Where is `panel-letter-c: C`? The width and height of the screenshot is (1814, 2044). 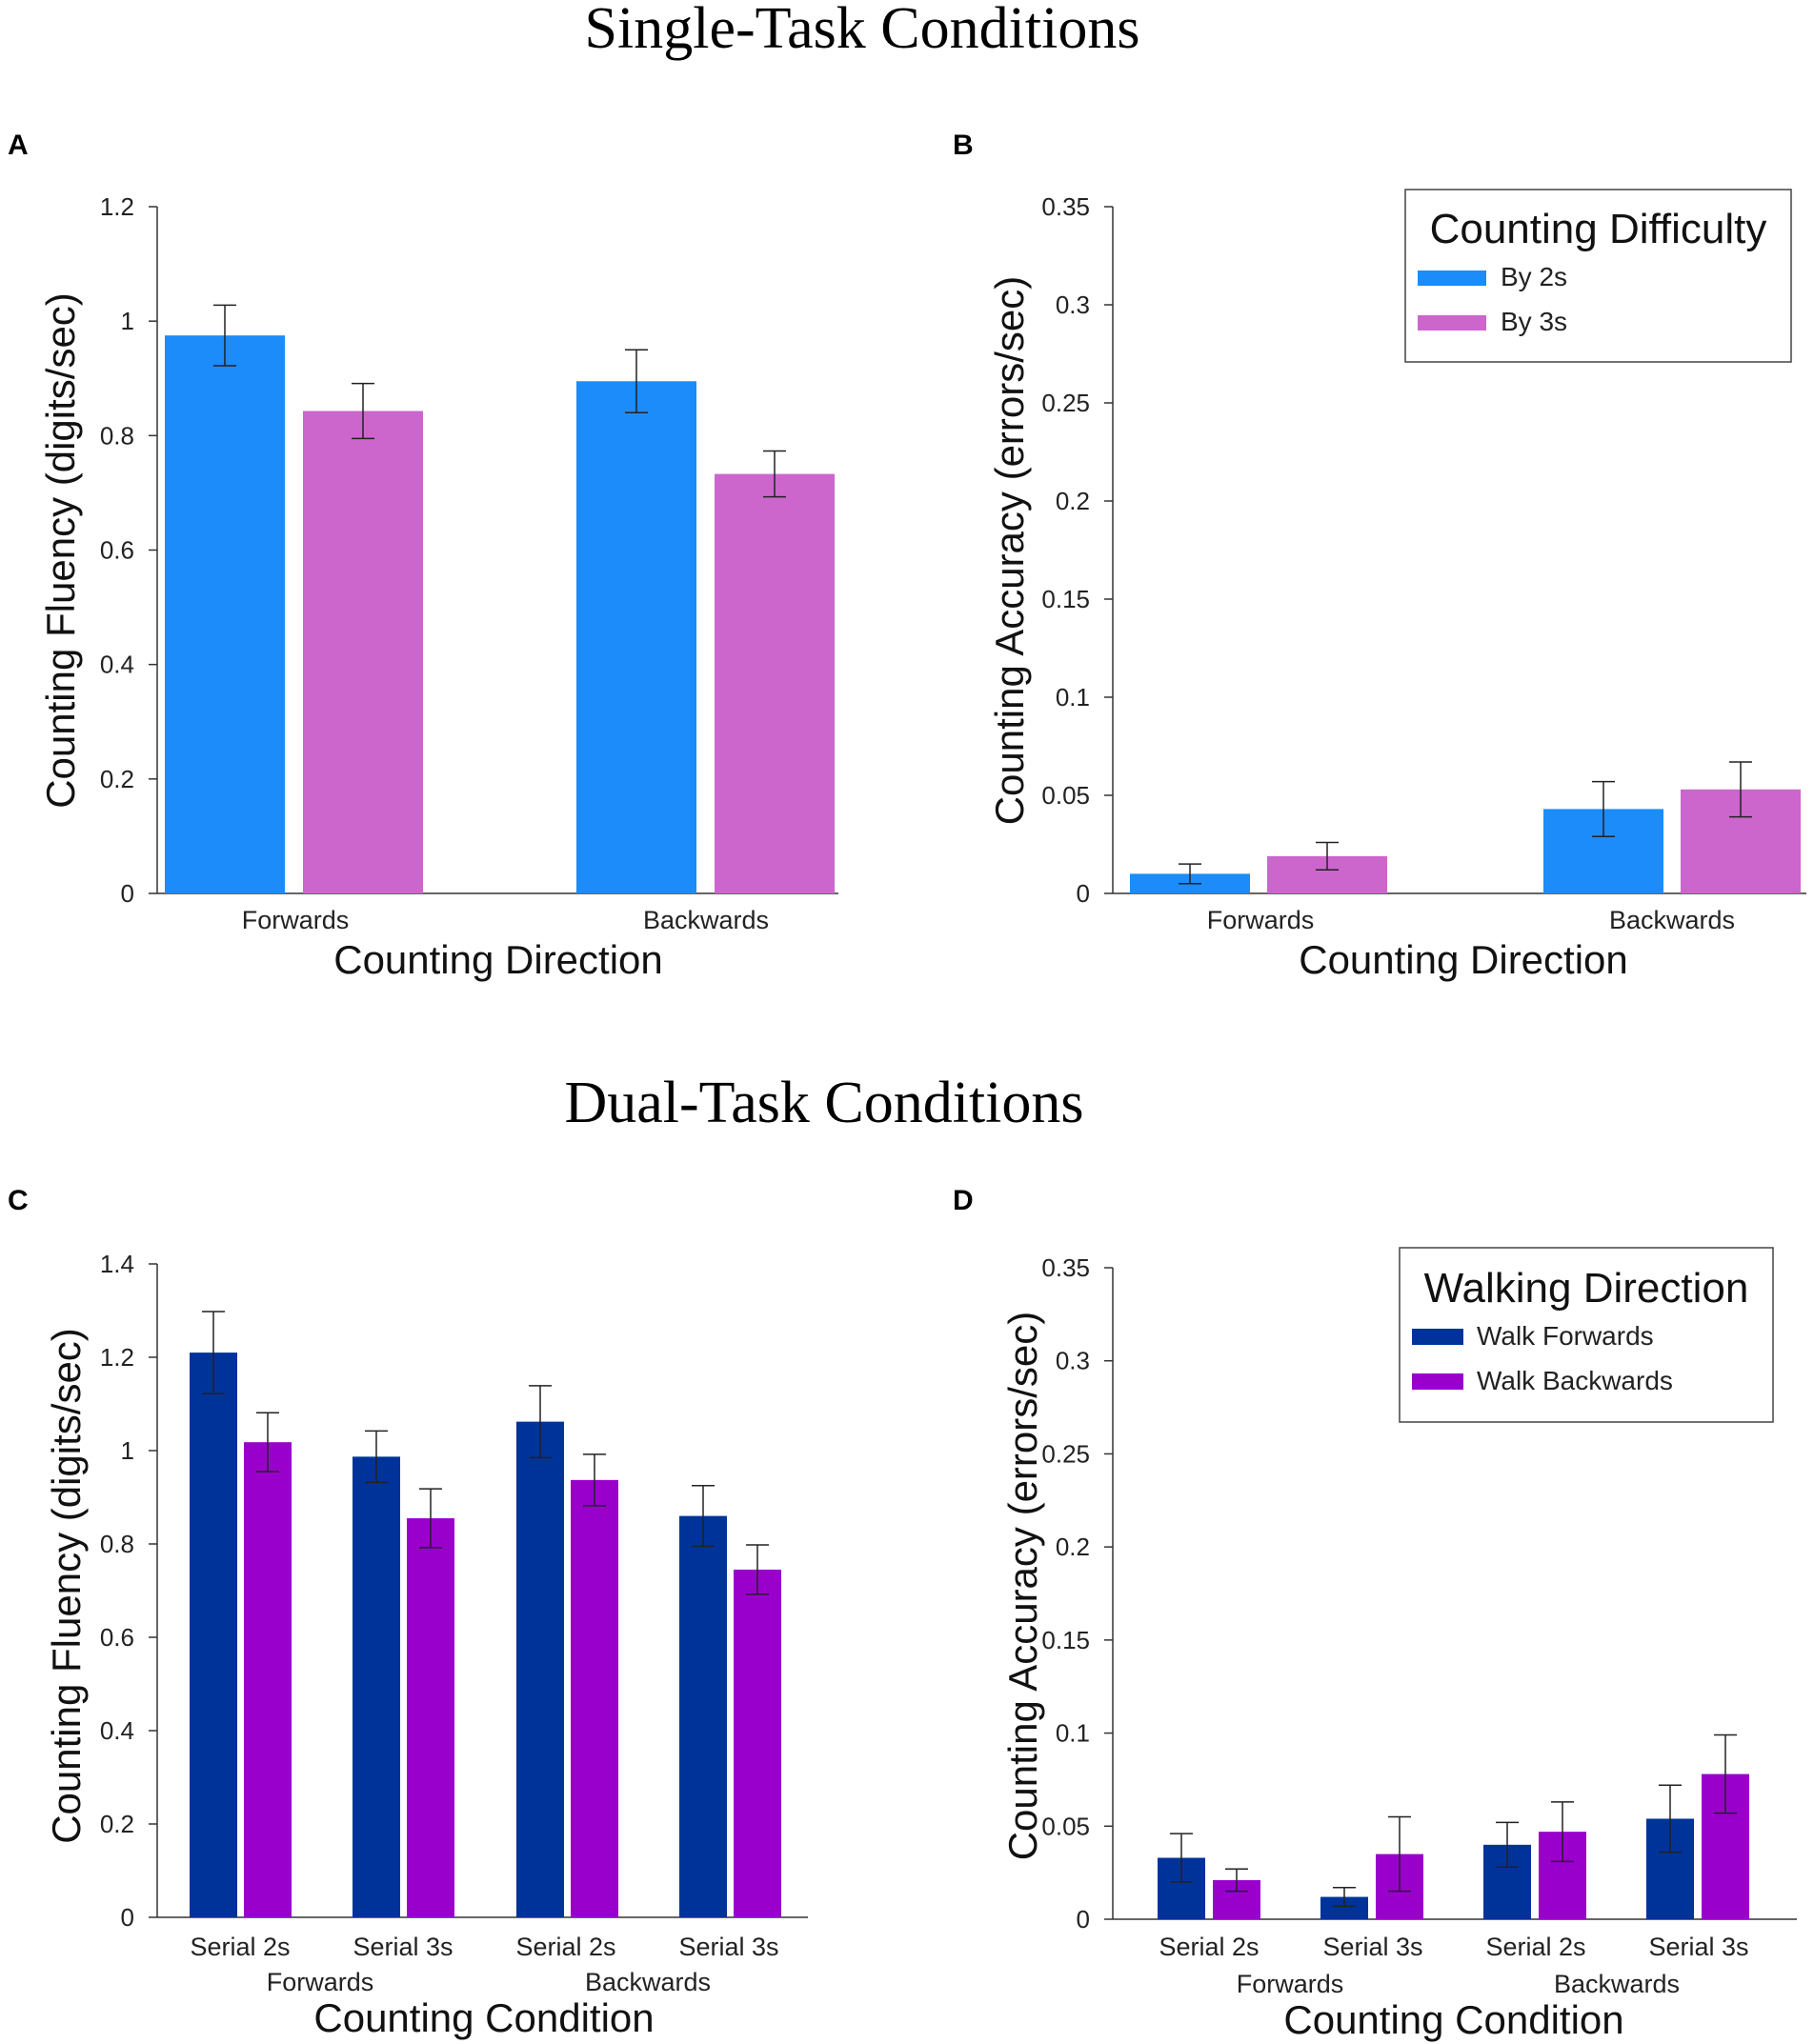
panel-letter-c: C is located at coordinates (18, 1200).